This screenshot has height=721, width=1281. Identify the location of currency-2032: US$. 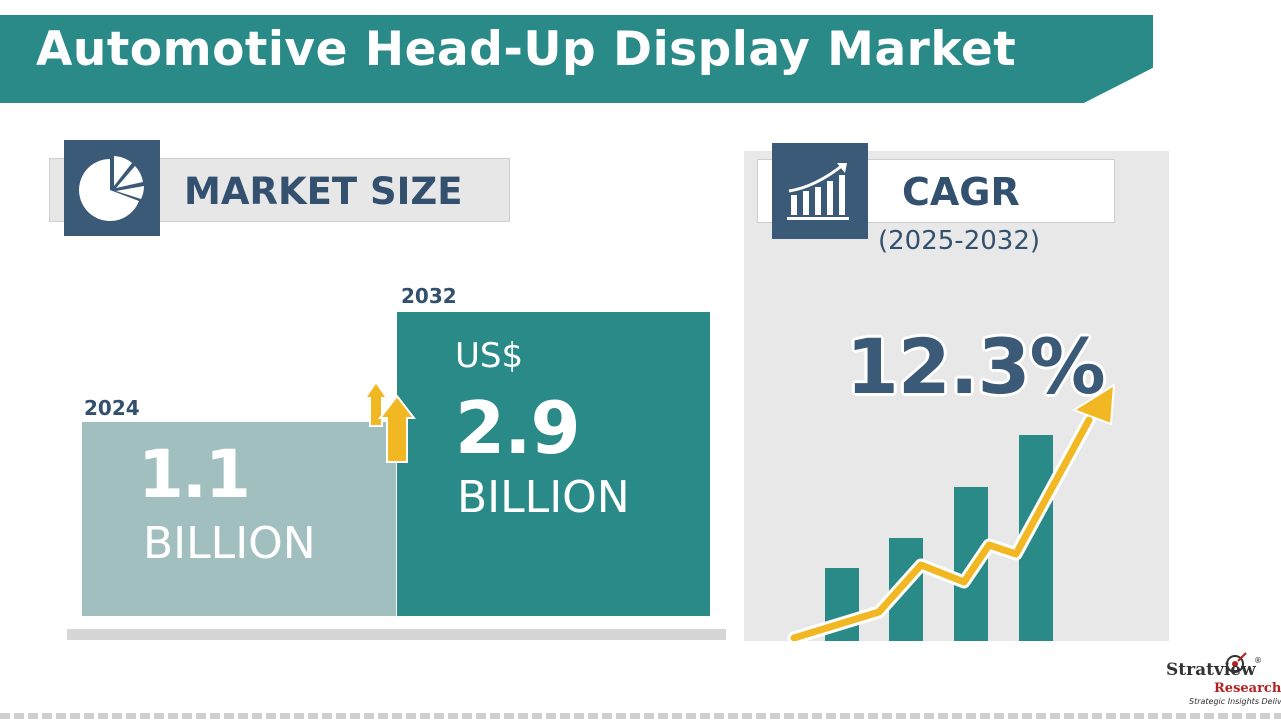
(489, 356).